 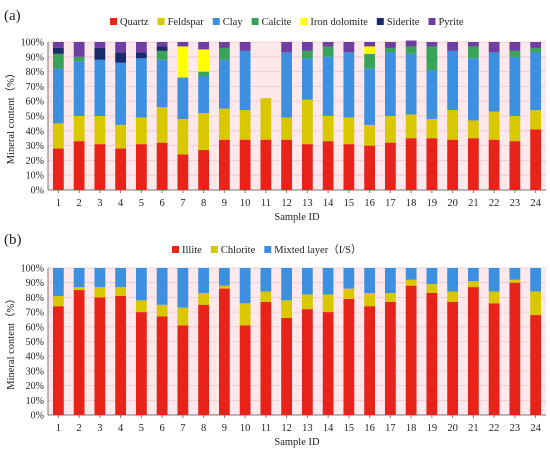 What do you see at coordinates (403, 22) in the screenshot?
I see `legend-label: Siderite` at bounding box center [403, 22].